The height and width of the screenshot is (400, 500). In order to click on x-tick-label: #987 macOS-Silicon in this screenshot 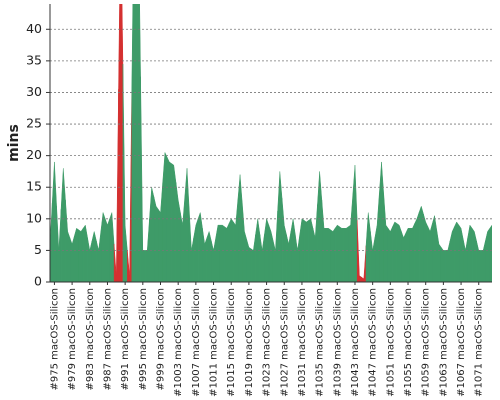, I will do `click(107, 339)`.